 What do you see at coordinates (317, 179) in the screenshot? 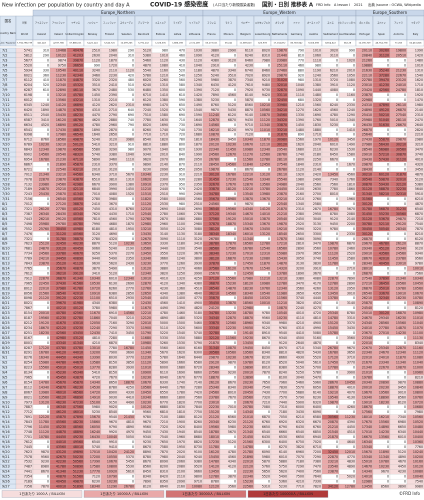
I see `cell-value: 2490` at bounding box center [317, 179].